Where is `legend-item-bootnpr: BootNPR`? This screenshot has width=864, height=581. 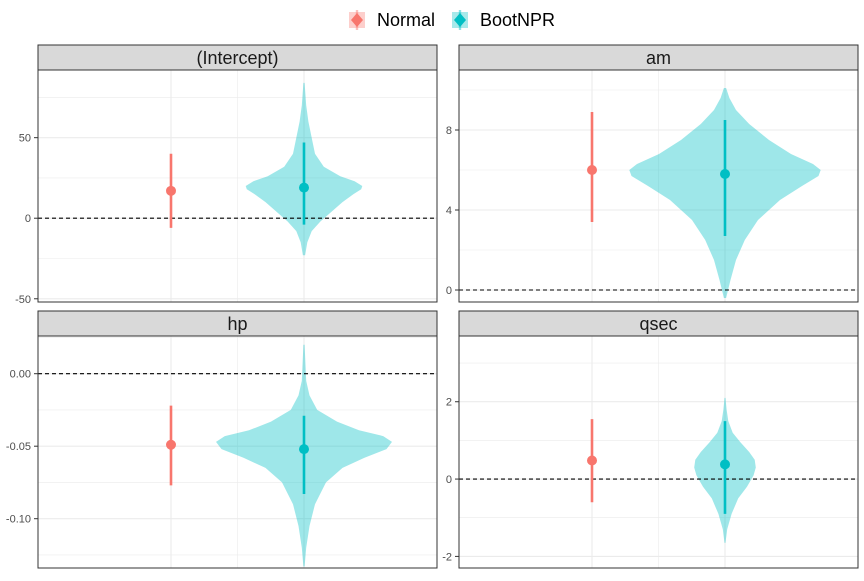
legend-item-bootnpr: BootNPR is located at coordinates (503, 20).